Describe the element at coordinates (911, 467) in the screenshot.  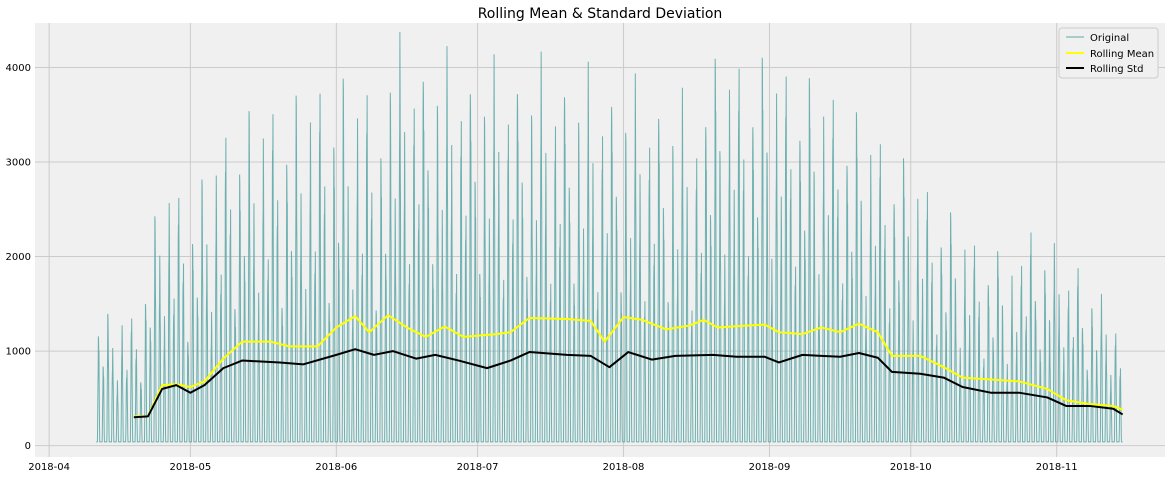
I see `x-tick-label: 2018-10` at that location.